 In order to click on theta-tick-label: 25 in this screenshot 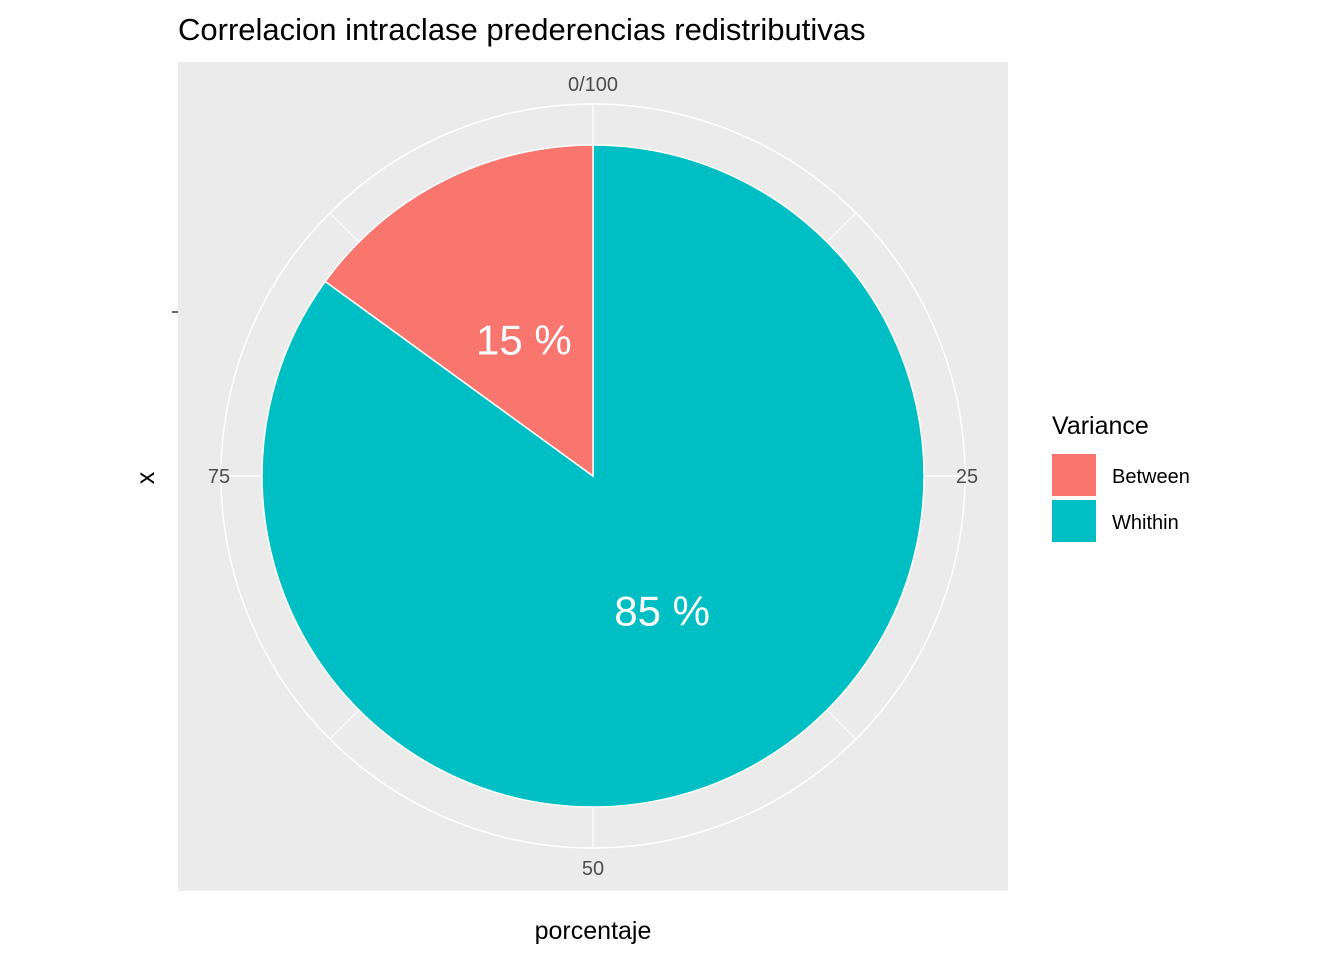, I will do `click(967, 477)`.